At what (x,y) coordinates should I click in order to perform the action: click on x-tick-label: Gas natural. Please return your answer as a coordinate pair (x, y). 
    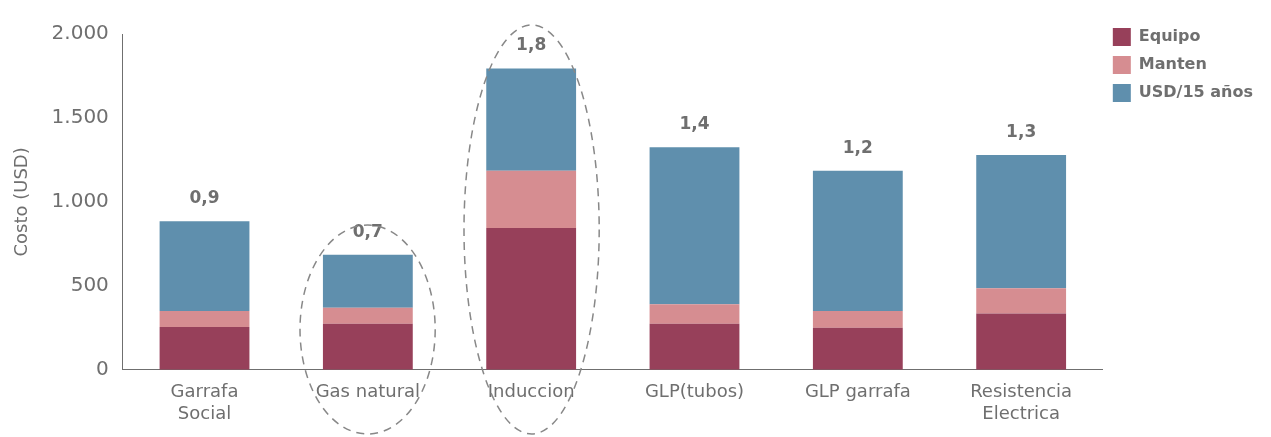
    Looking at the image, I should click on (368, 391).